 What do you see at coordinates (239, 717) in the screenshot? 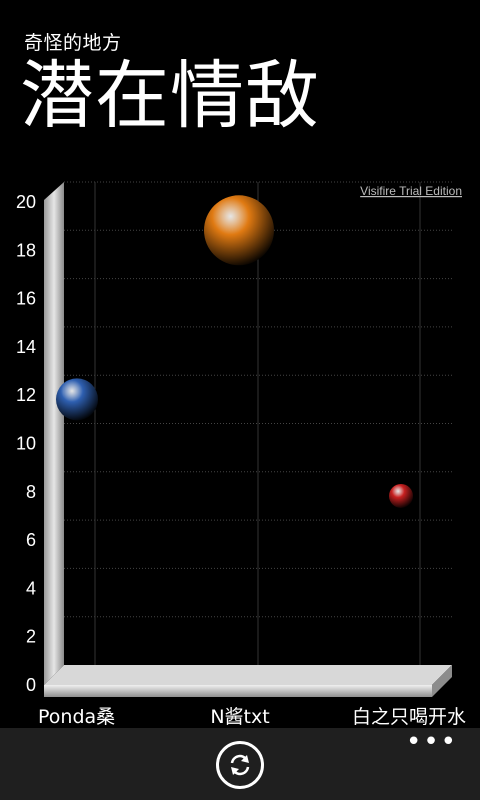
I see `x-category-label: N酱txt` at bounding box center [239, 717].